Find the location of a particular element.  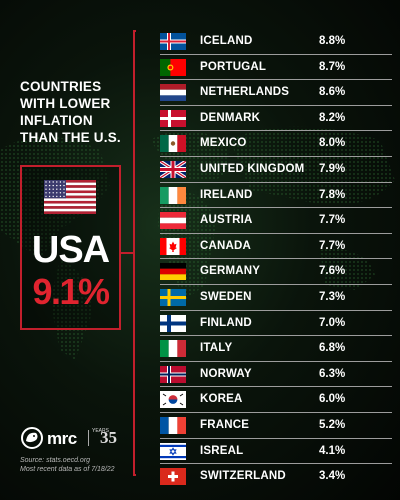

inflation-rate: 8.2% is located at coordinates (332, 117).